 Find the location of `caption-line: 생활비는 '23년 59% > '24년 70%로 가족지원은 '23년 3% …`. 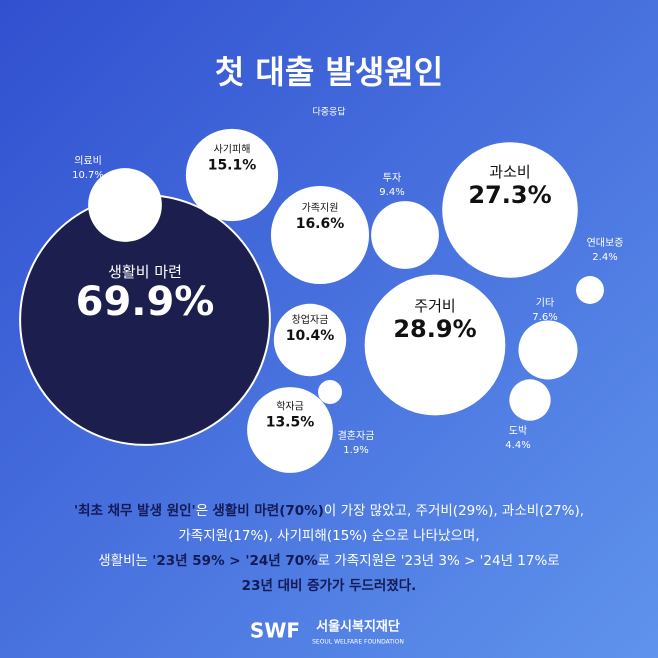

caption-line: 생활비는 '23년 59% > '24년 70%로 가족지원은 '23년 3% … is located at coordinates (328, 561).